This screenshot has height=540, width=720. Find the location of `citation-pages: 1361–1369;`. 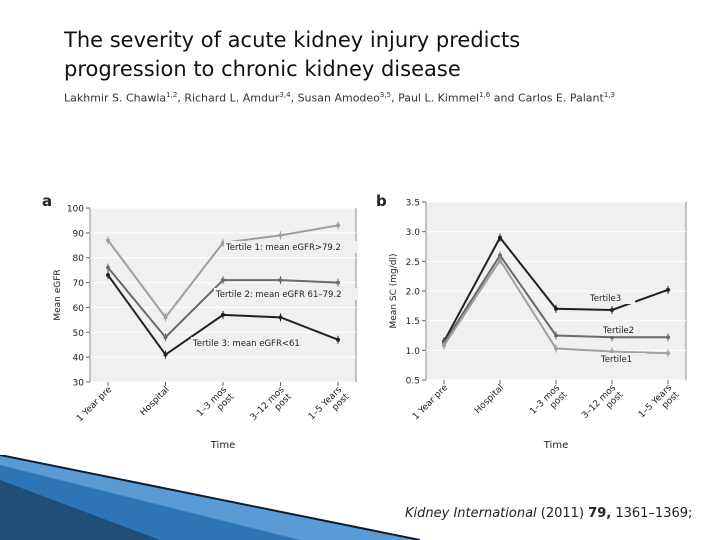

citation-pages: 1361–1369; is located at coordinates (654, 513).